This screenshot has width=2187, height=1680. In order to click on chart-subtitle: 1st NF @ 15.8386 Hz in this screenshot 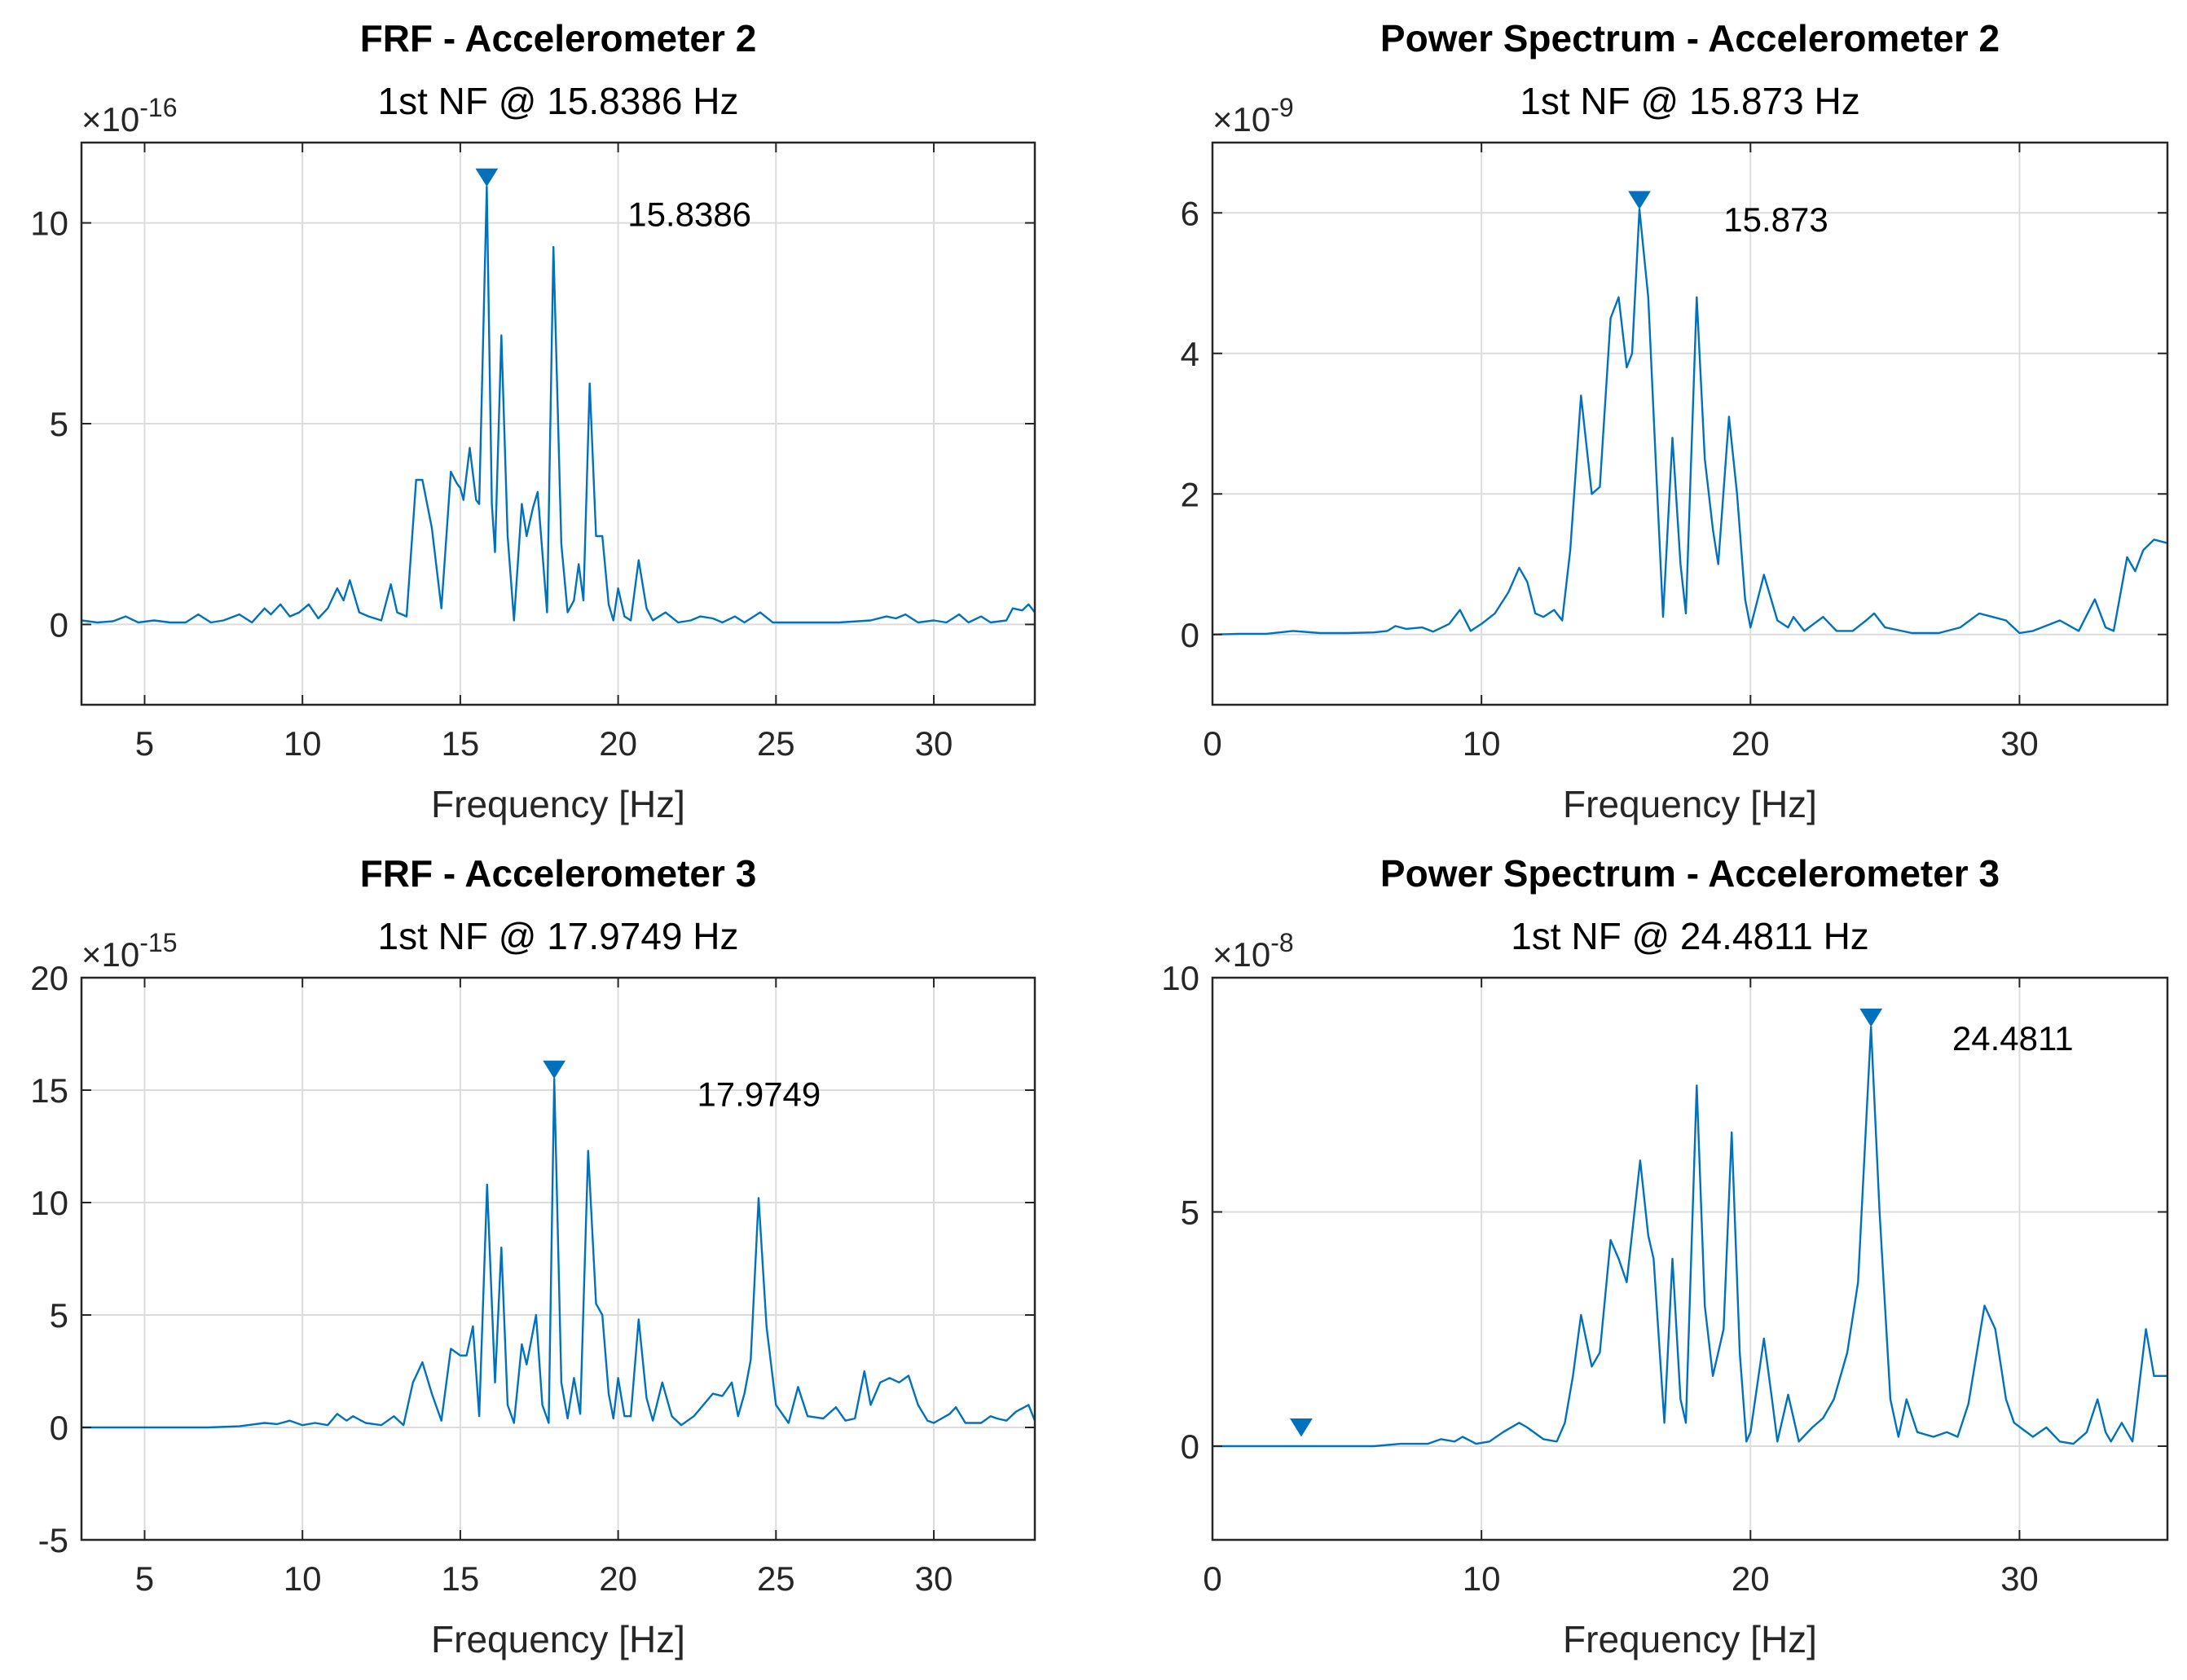, I will do `click(558, 101)`.